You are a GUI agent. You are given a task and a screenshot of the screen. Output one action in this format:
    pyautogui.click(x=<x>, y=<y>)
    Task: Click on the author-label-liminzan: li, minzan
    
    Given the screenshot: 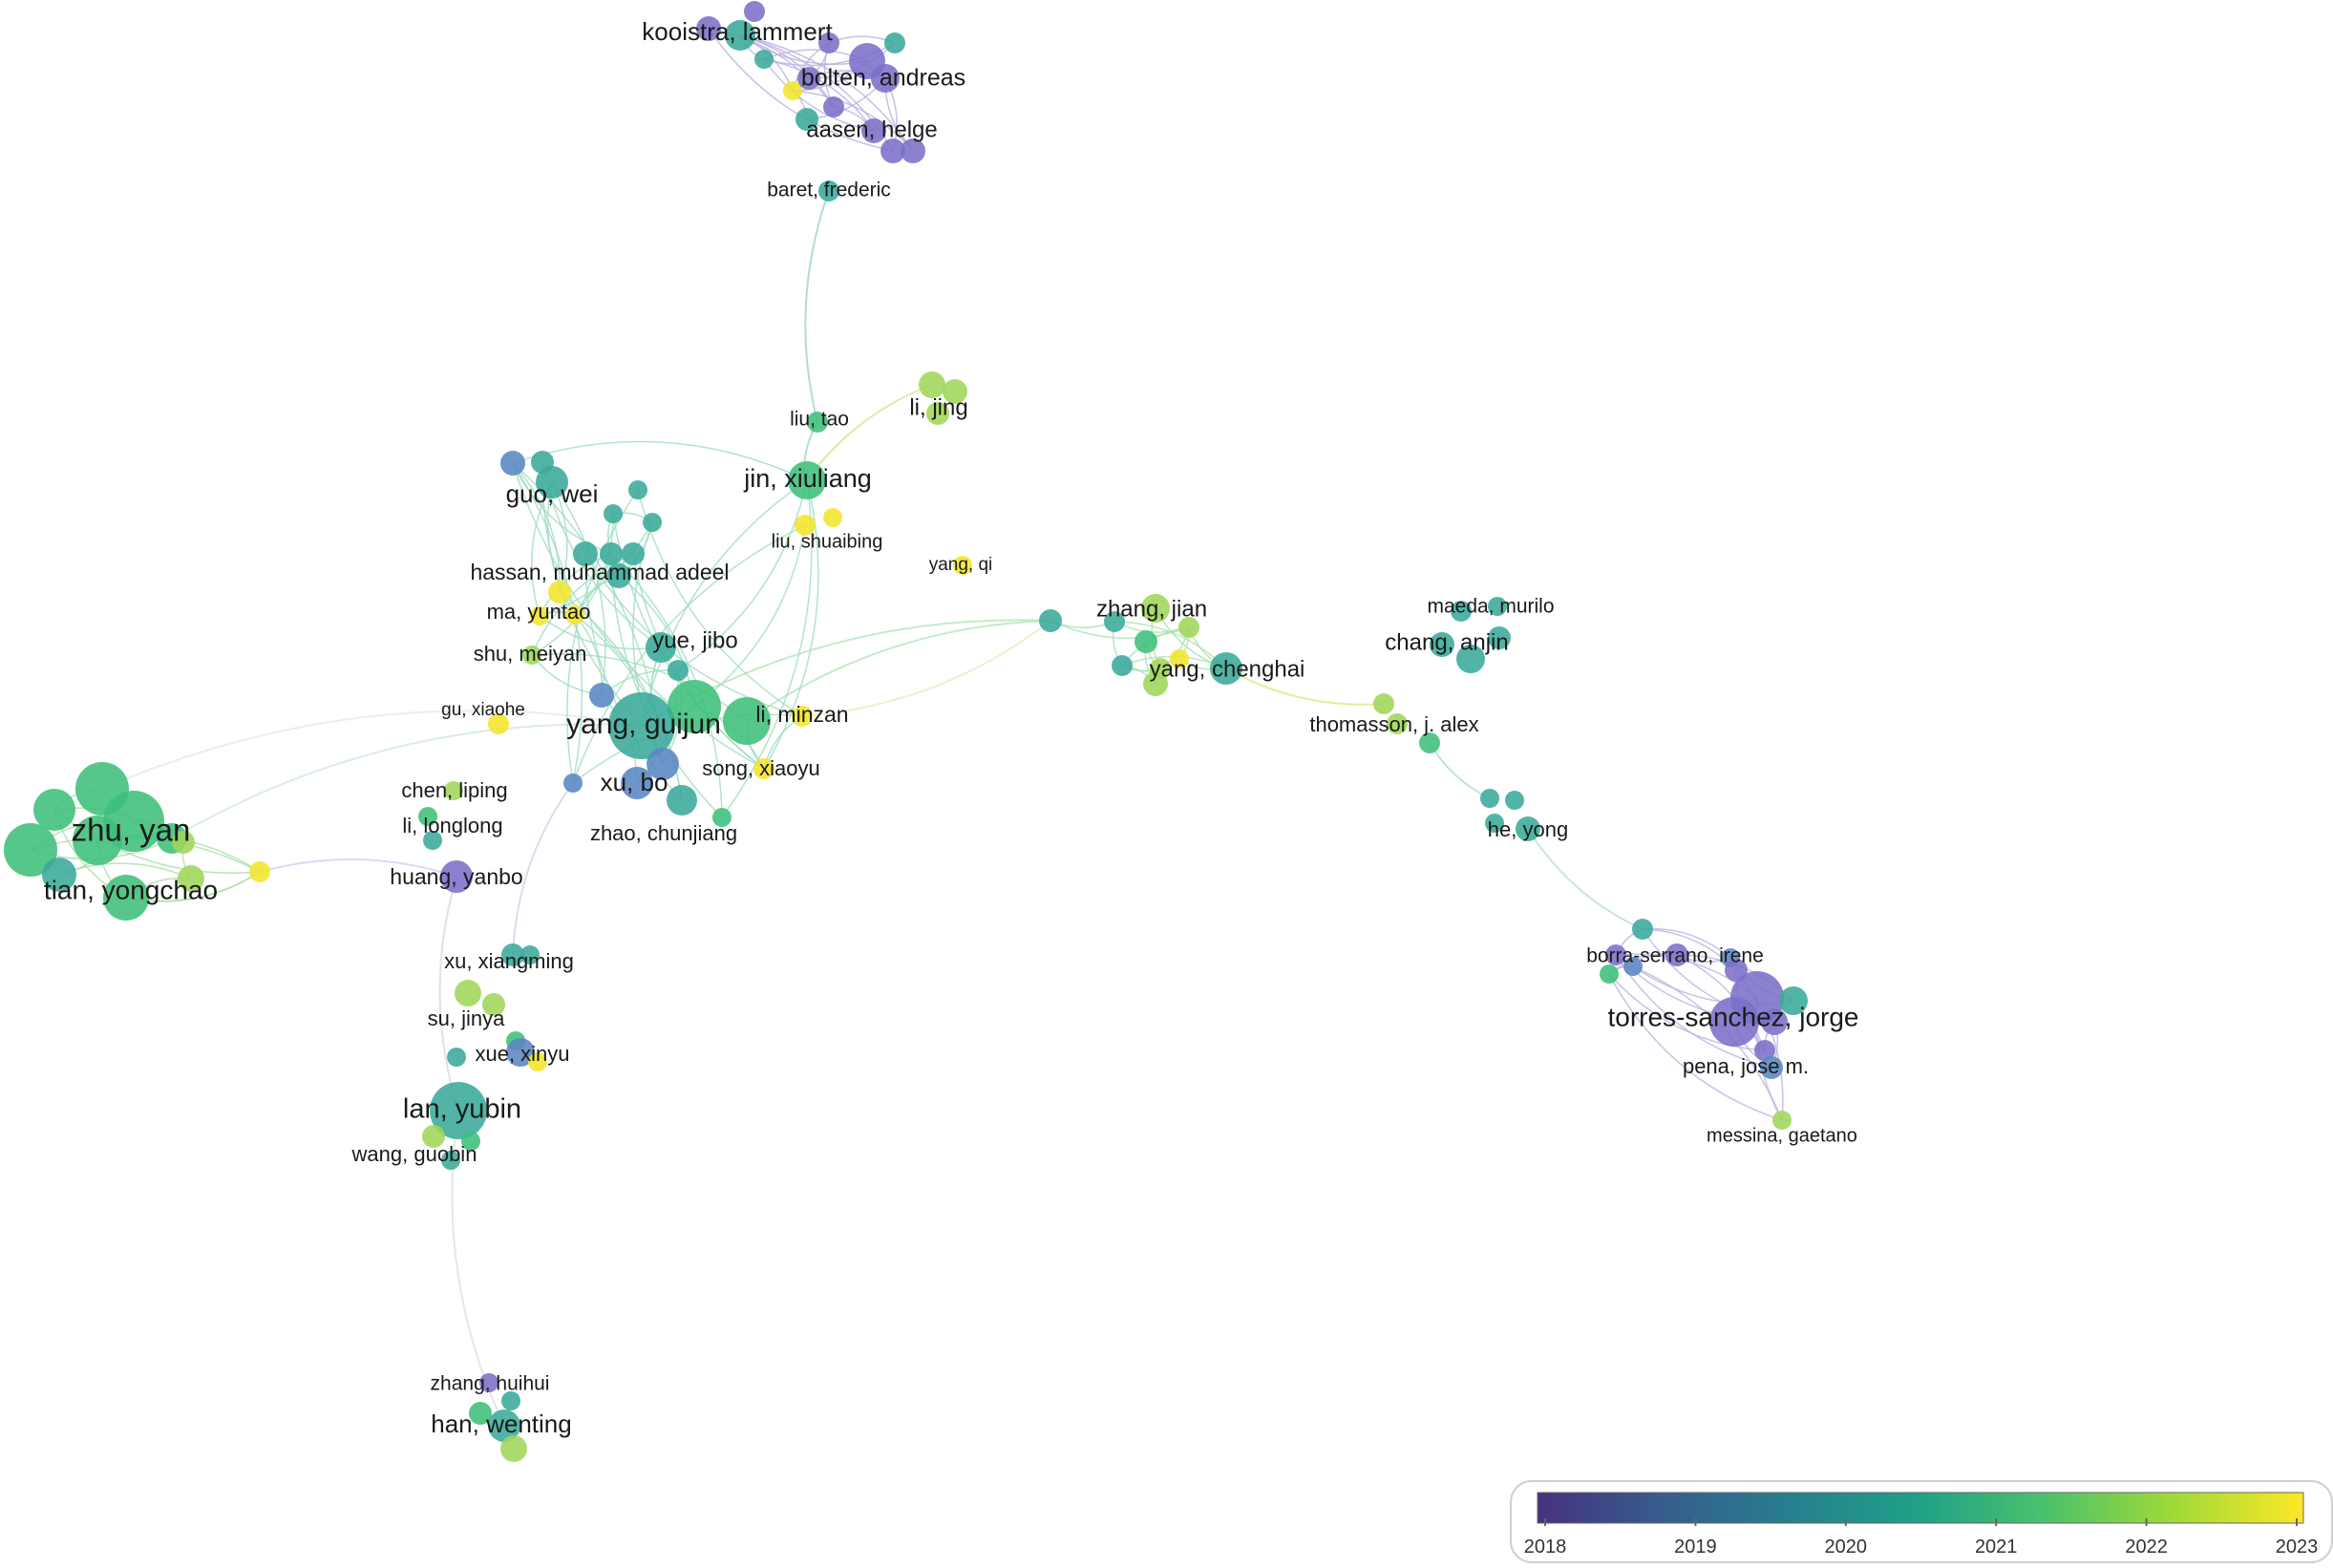 What is the action you would take?
    pyautogui.click(x=801, y=714)
    